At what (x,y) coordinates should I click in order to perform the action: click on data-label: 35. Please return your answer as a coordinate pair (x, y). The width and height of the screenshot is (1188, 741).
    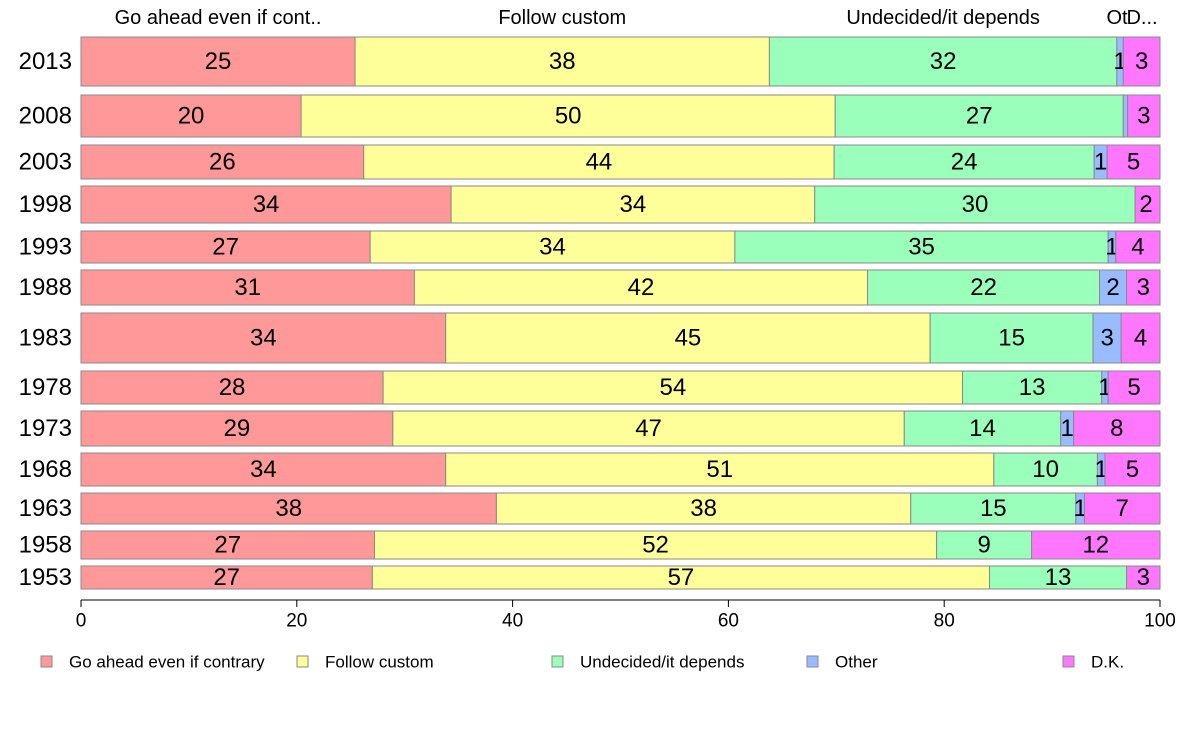
    Looking at the image, I should click on (921, 247).